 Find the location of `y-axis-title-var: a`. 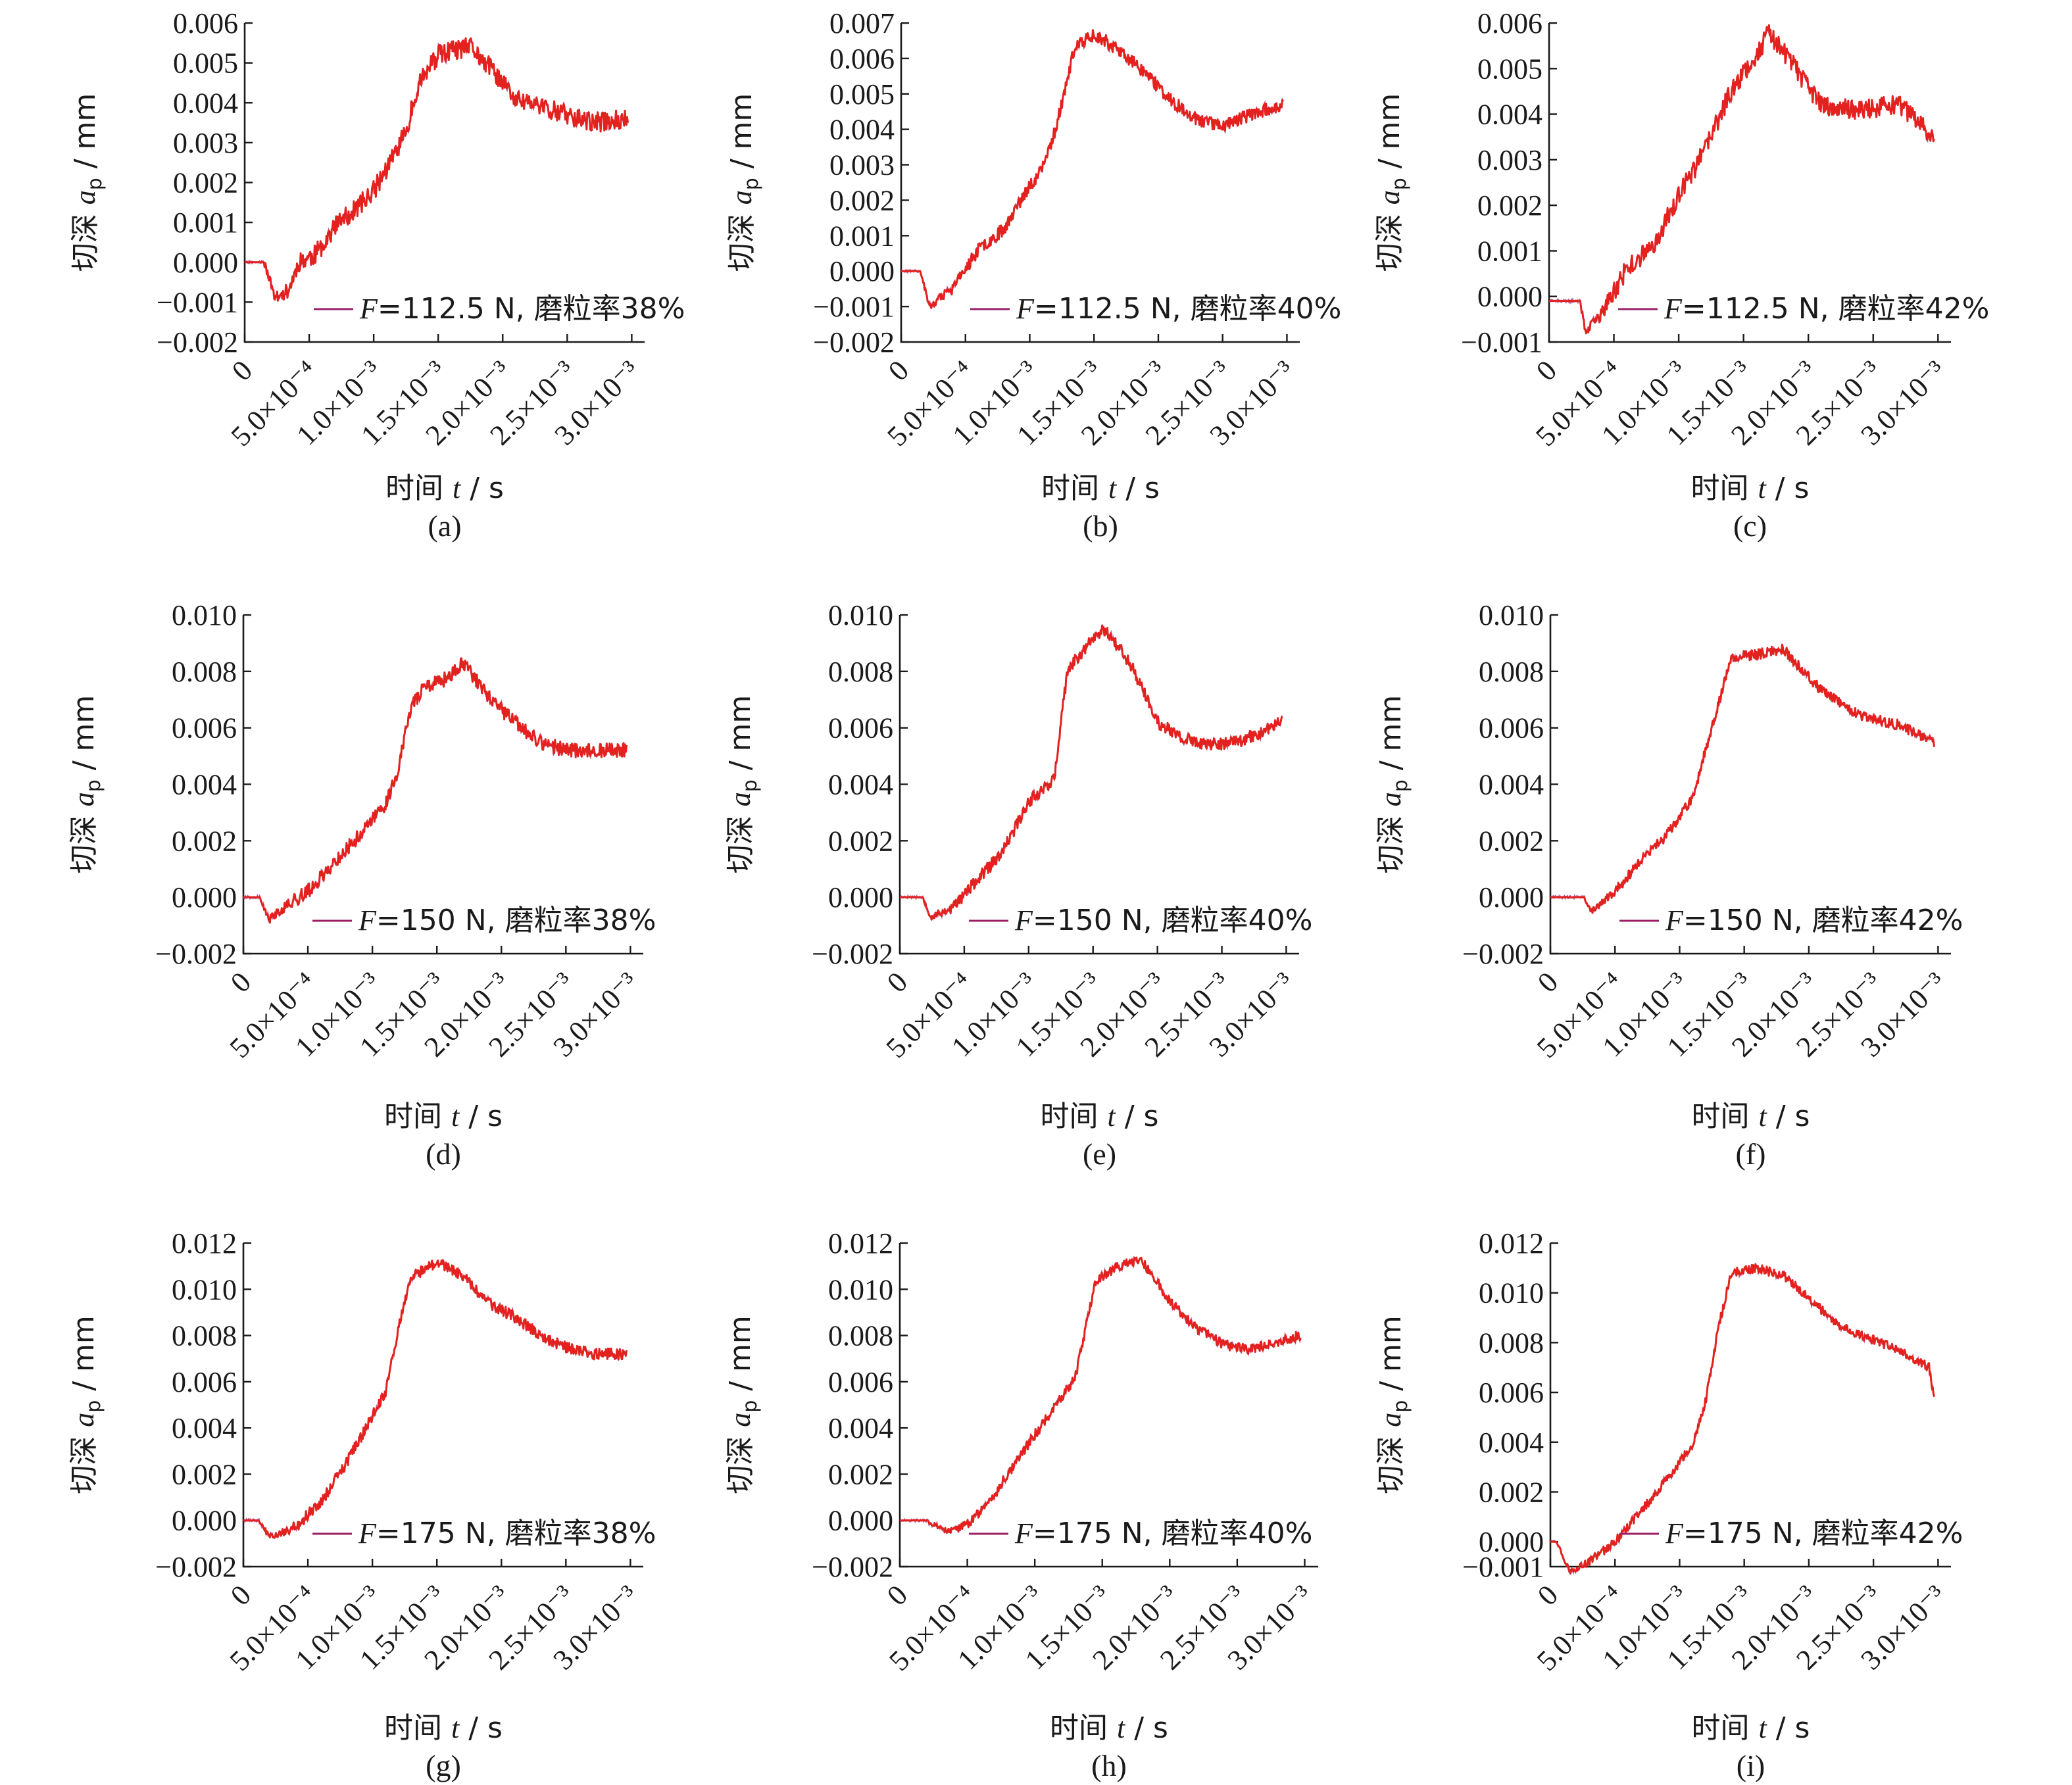

y-axis-title-var: a is located at coordinates (740, 1420).